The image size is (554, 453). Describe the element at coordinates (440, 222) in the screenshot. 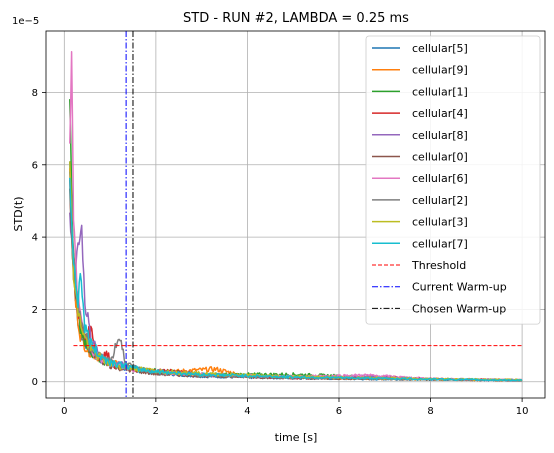

I see `legend-label: cellular[3]` at that location.